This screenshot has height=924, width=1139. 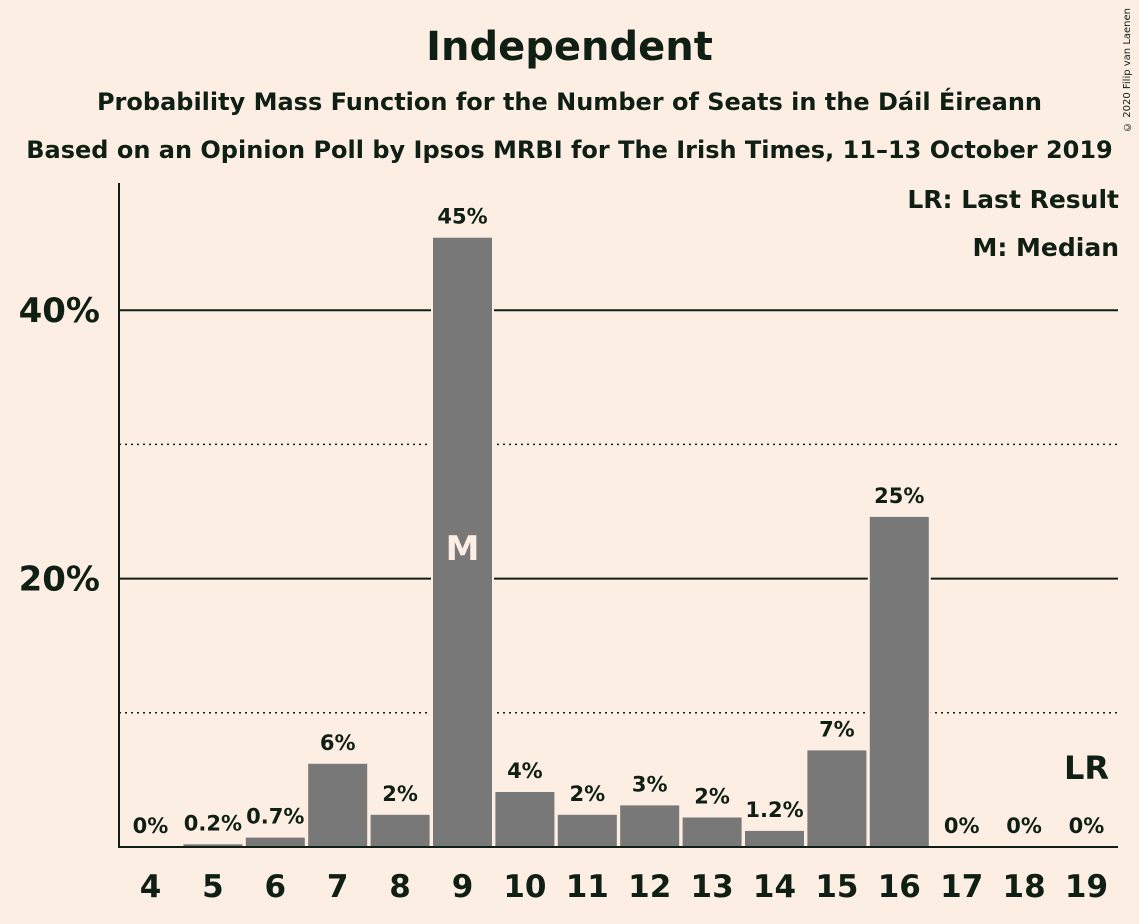 What do you see at coordinates (1086, 887) in the screenshot?
I see `x-tick-label: 19` at bounding box center [1086, 887].